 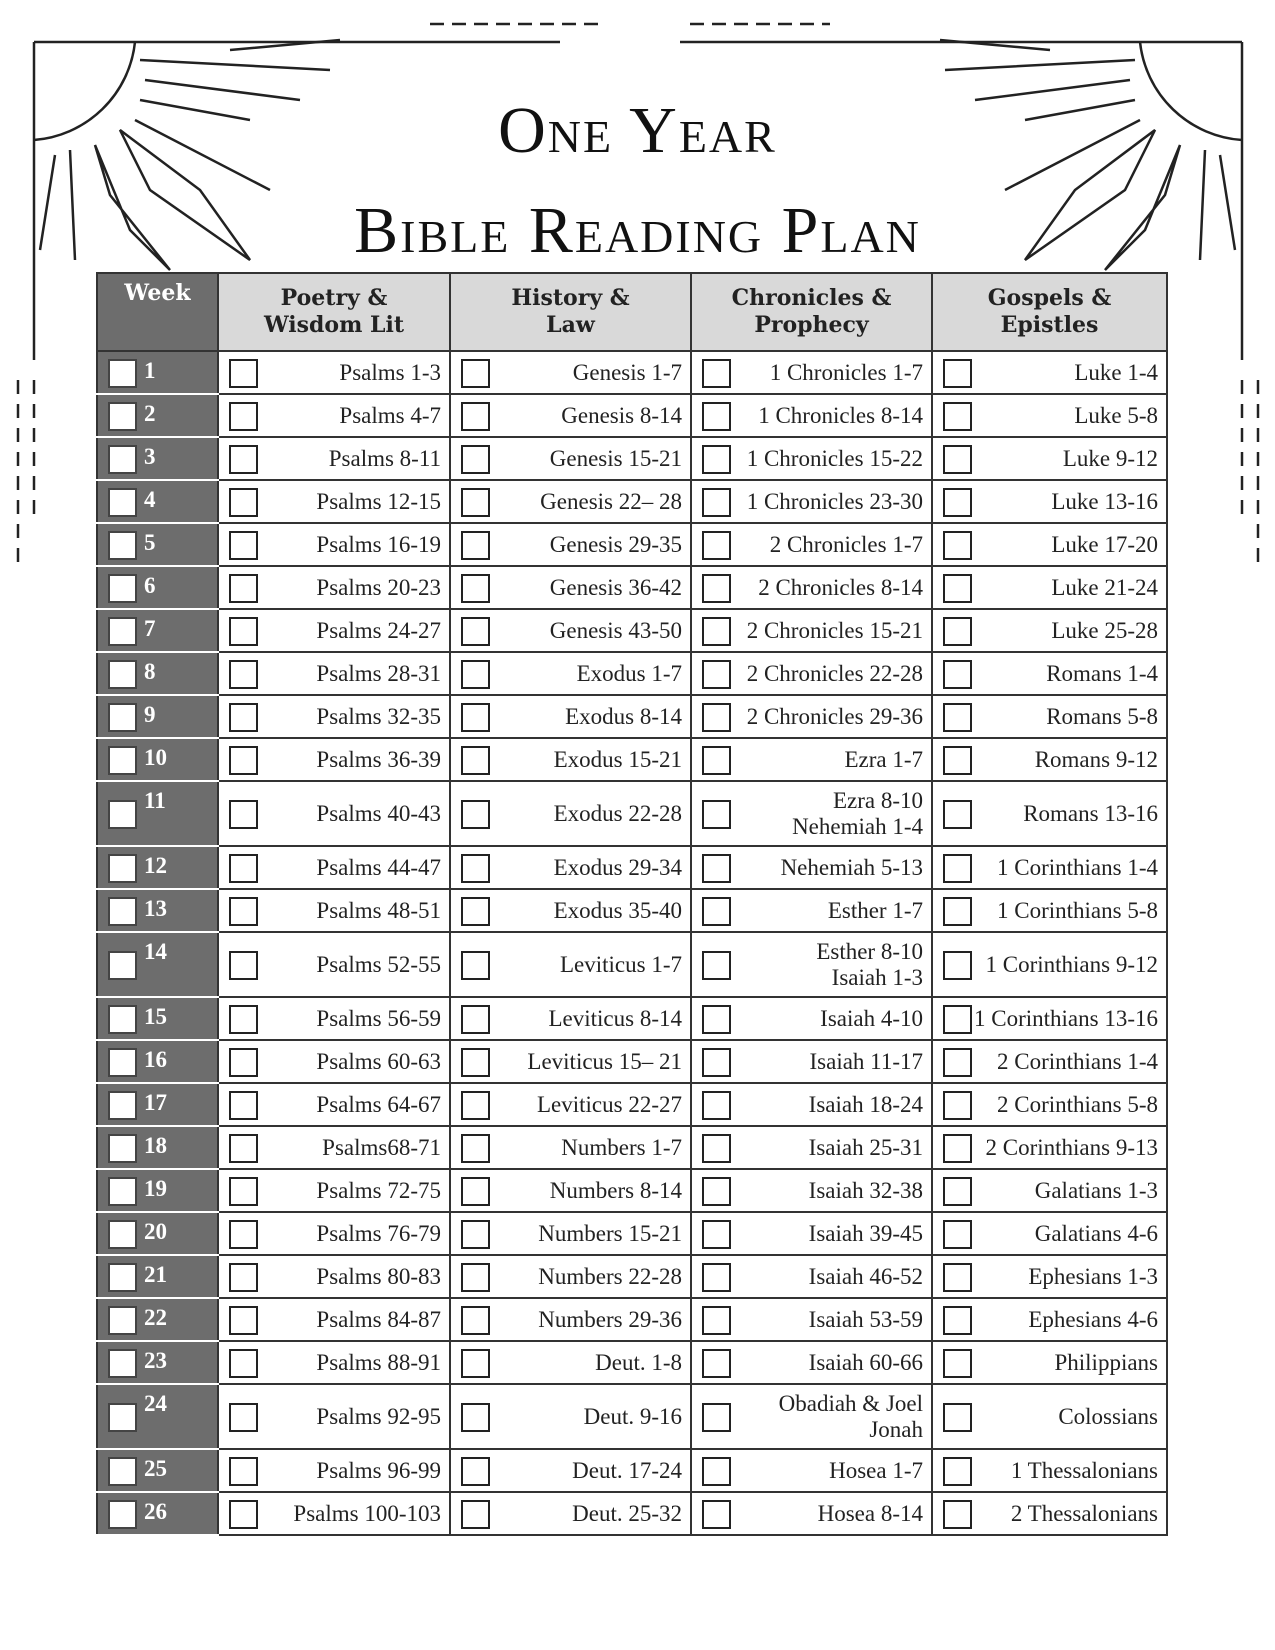 What do you see at coordinates (381, 1147) in the screenshot?
I see `reading-text: Psalms68-71` at bounding box center [381, 1147].